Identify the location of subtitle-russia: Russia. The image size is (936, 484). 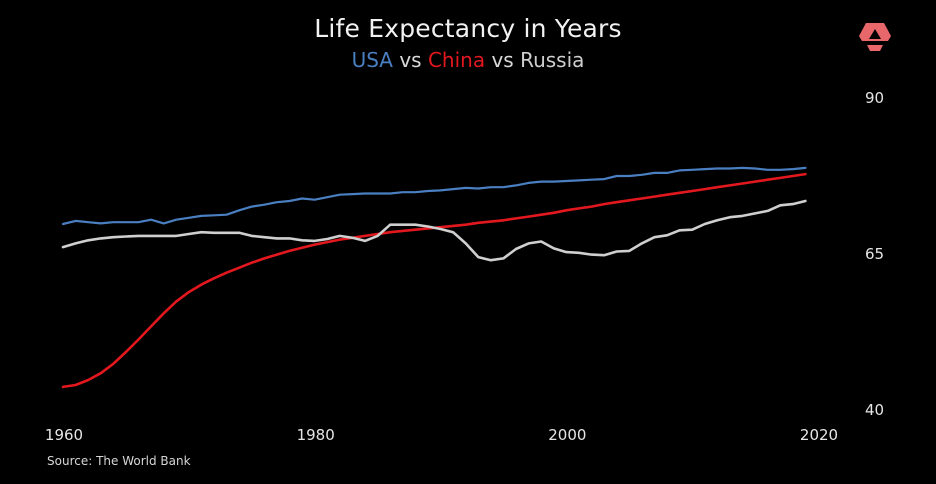
(552, 60).